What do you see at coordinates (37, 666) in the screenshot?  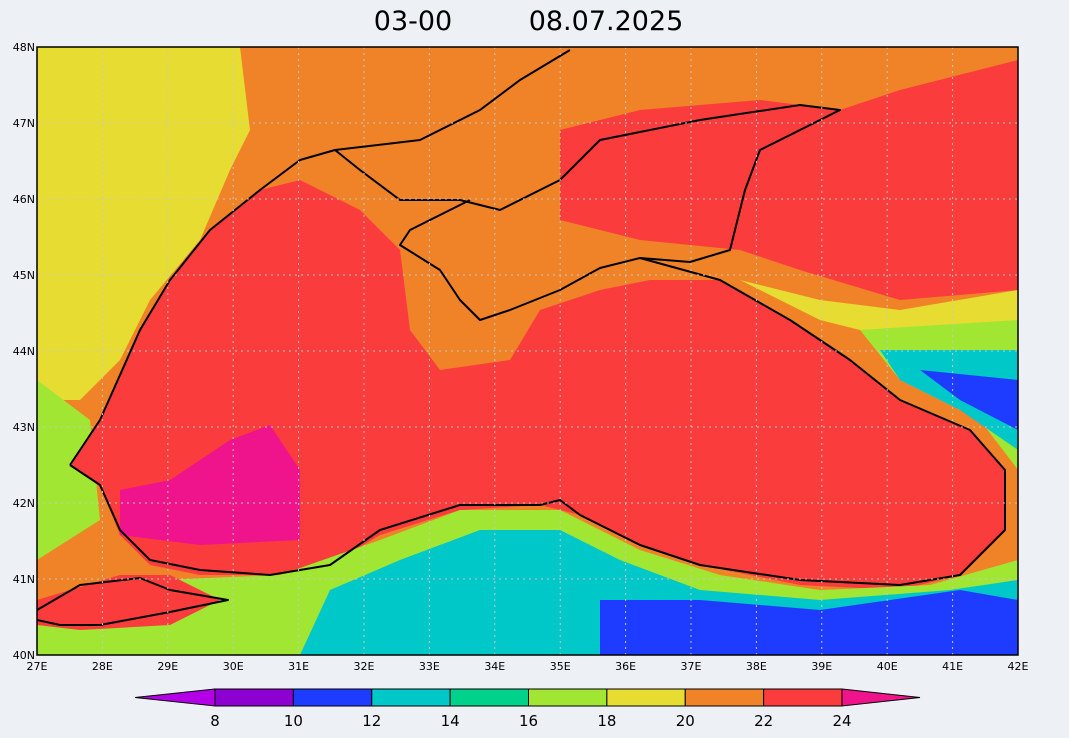 I see `lon-label: 27E` at bounding box center [37, 666].